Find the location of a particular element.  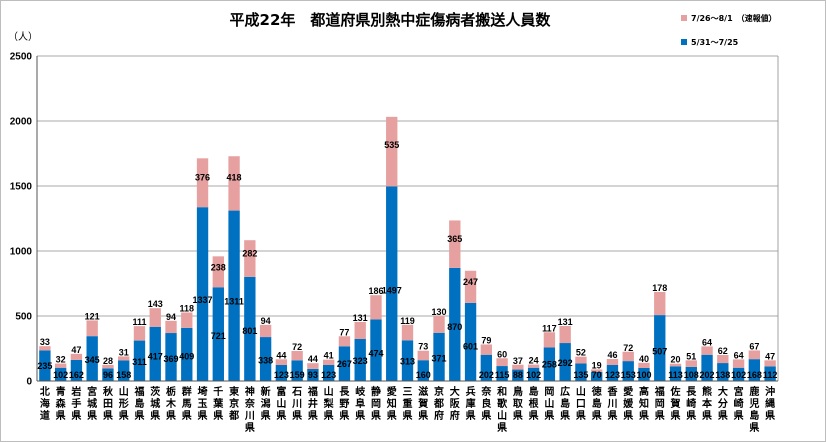

x-tick-label: 石 is located at coordinates (296, 392).